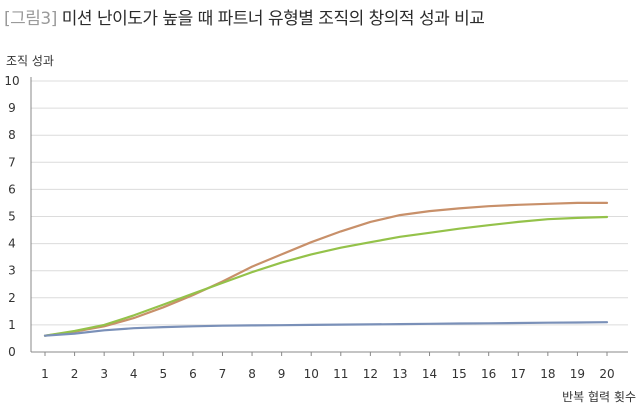 The width and height of the screenshot is (640, 410). Describe the element at coordinates (547, 374) in the screenshot. I see `x-tick-label: 18` at that location.